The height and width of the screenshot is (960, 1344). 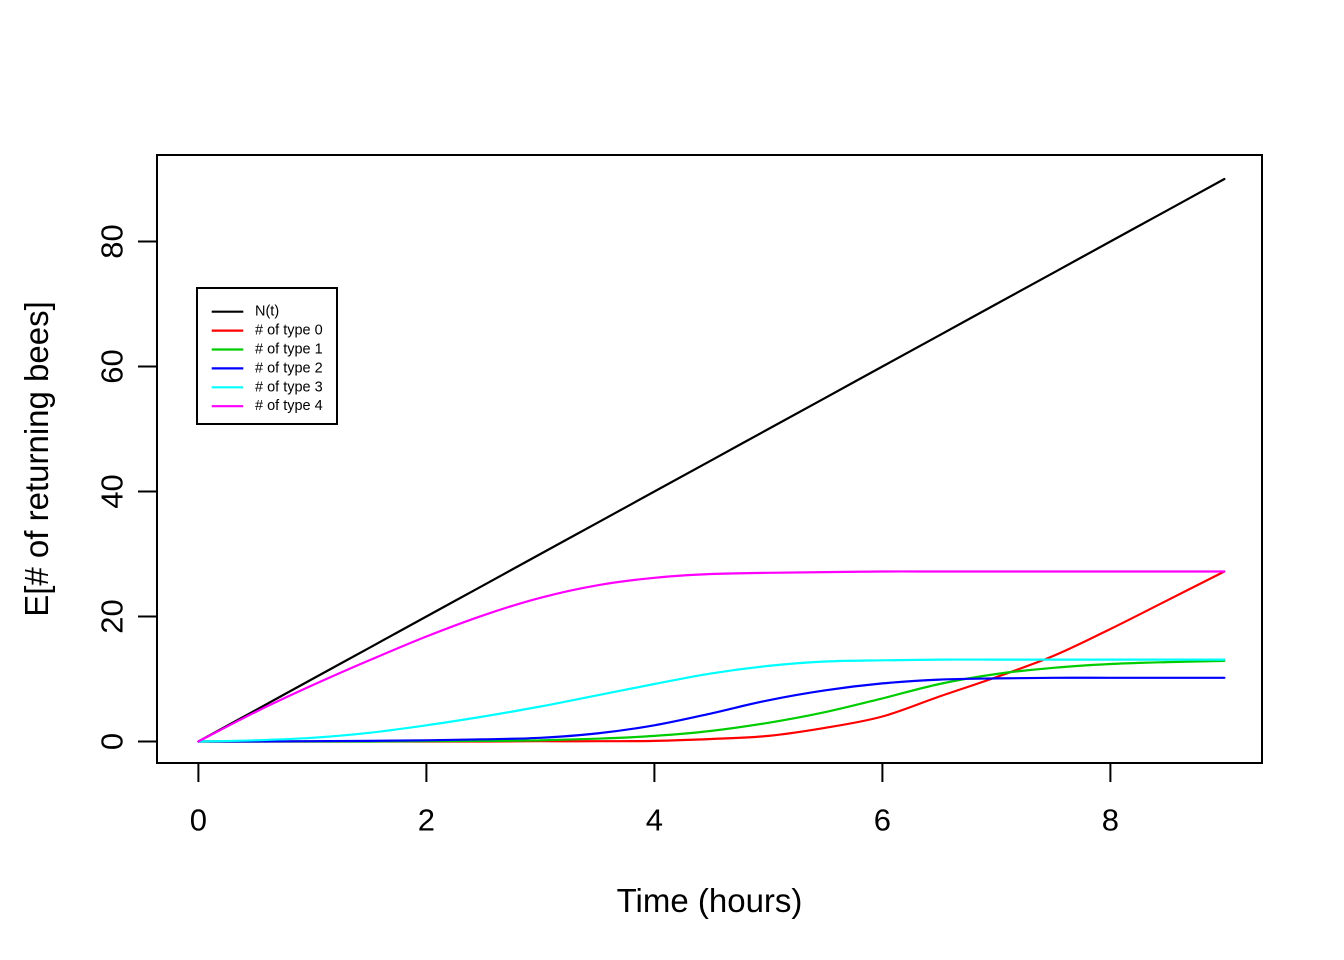 What do you see at coordinates (267, 312) in the screenshot?
I see `legend-label-0: N(t)` at bounding box center [267, 312].